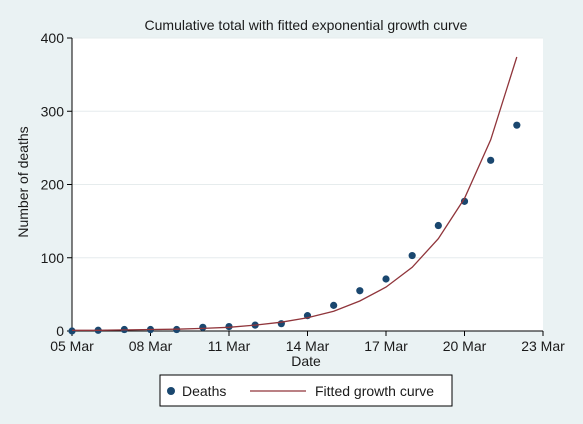 This screenshot has width=583, height=424. I want to click on x-axis-title: Date, so click(306, 361).